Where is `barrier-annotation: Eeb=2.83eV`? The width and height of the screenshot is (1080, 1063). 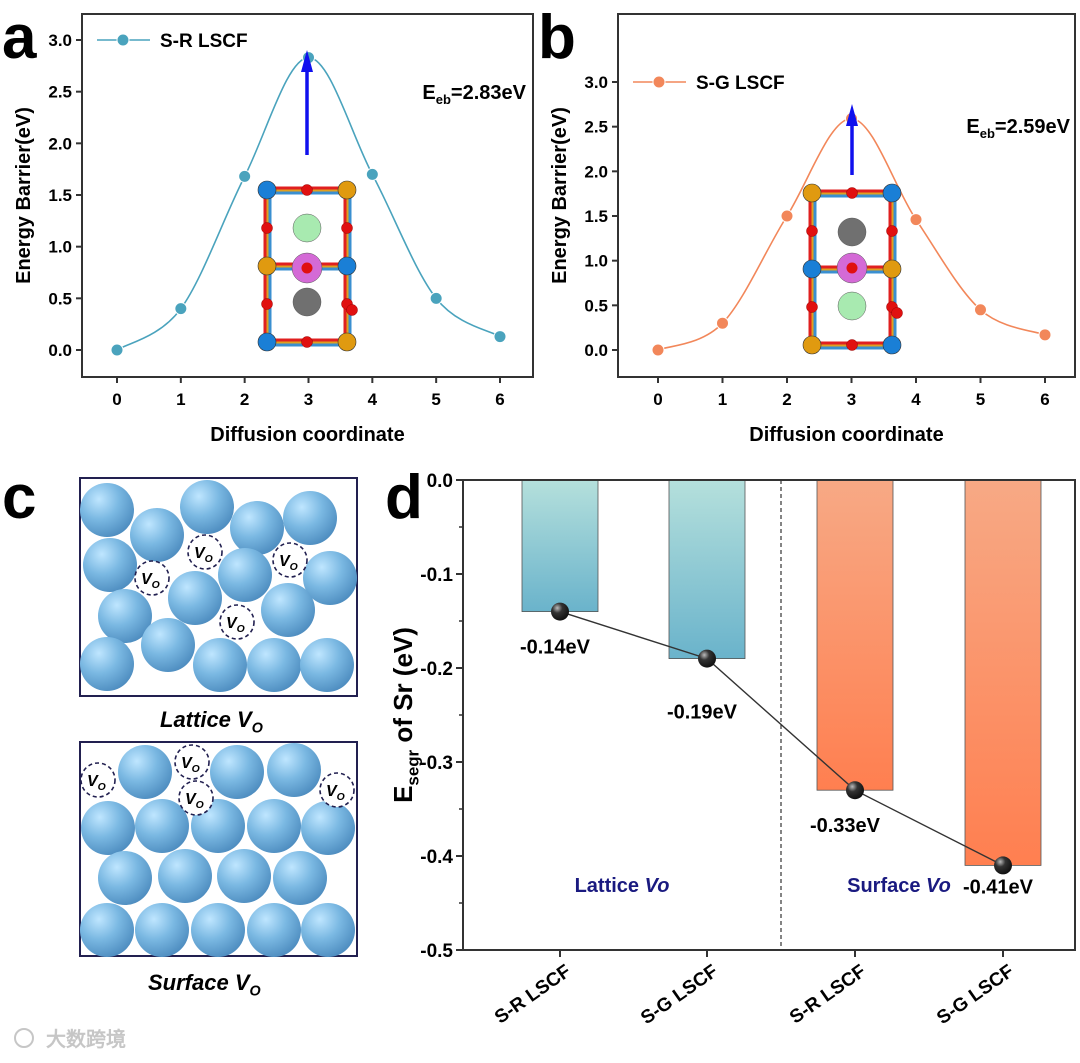 barrier-annotation: Eeb=2.83eV is located at coordinates (474, 94).